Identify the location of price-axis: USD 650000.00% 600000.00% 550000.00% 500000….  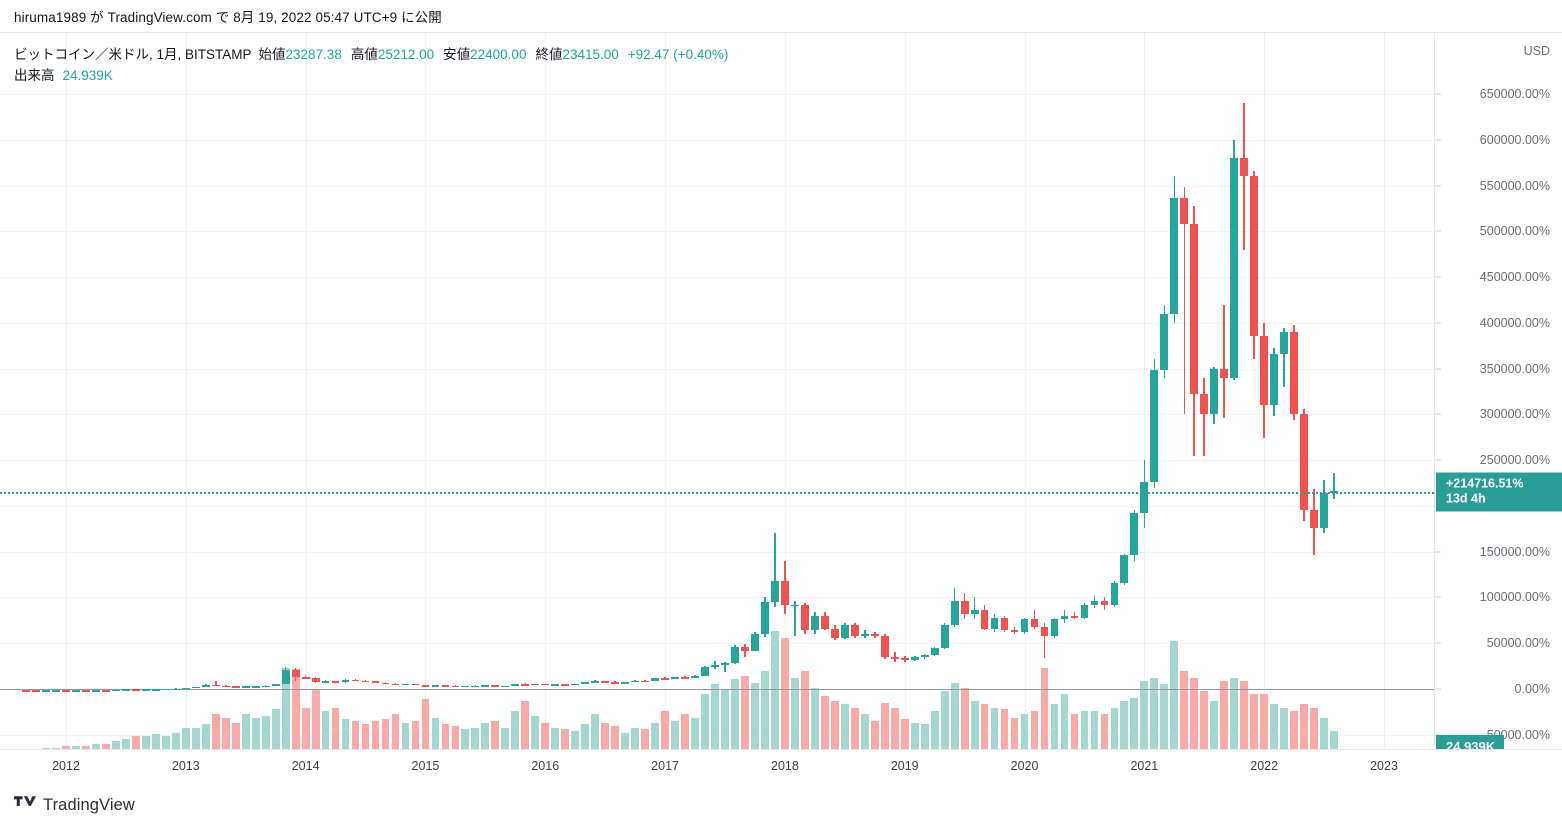
(1498, 396).